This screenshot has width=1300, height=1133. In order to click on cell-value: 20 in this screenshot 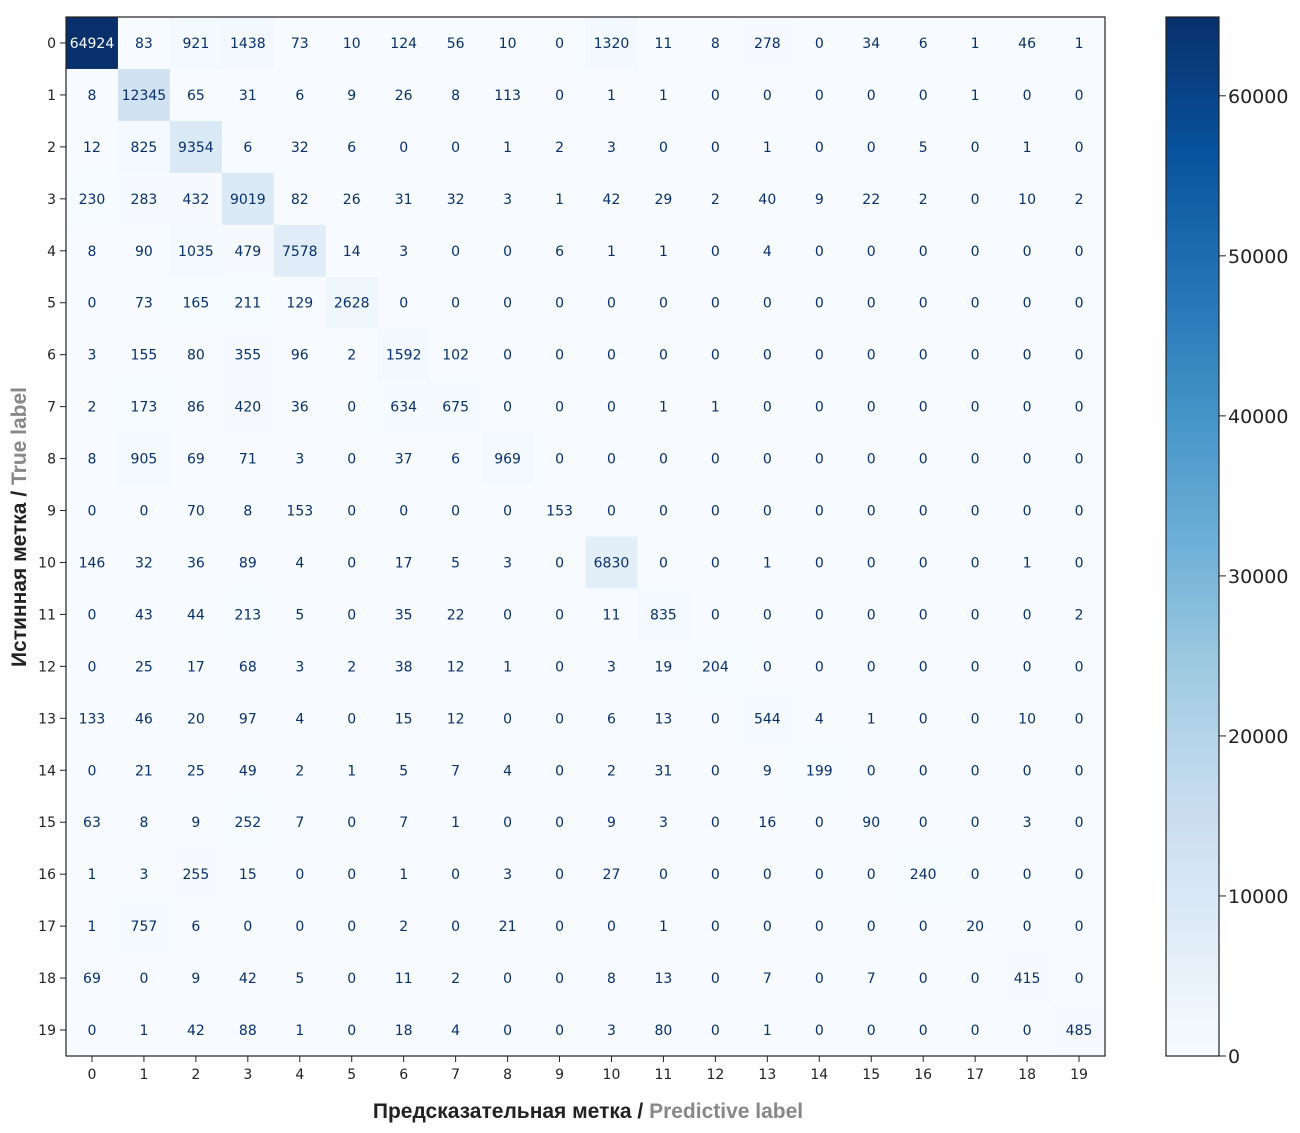, I will do `click(196, 719)`.